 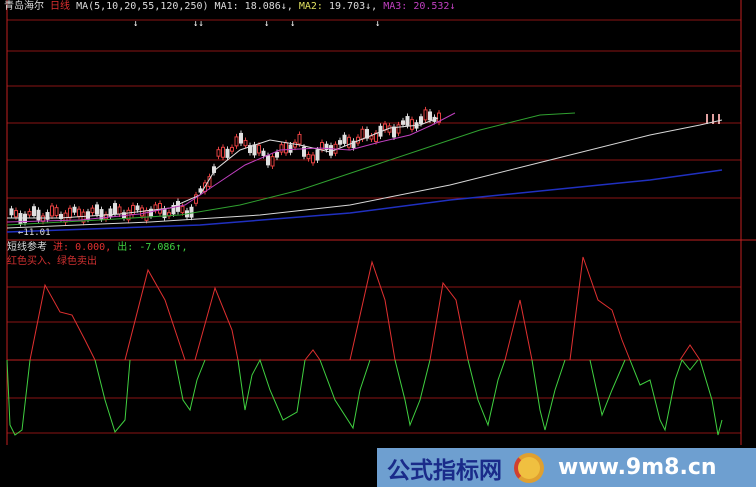 I want to click on watermark-logo-icon, so click(x=529, y=467).